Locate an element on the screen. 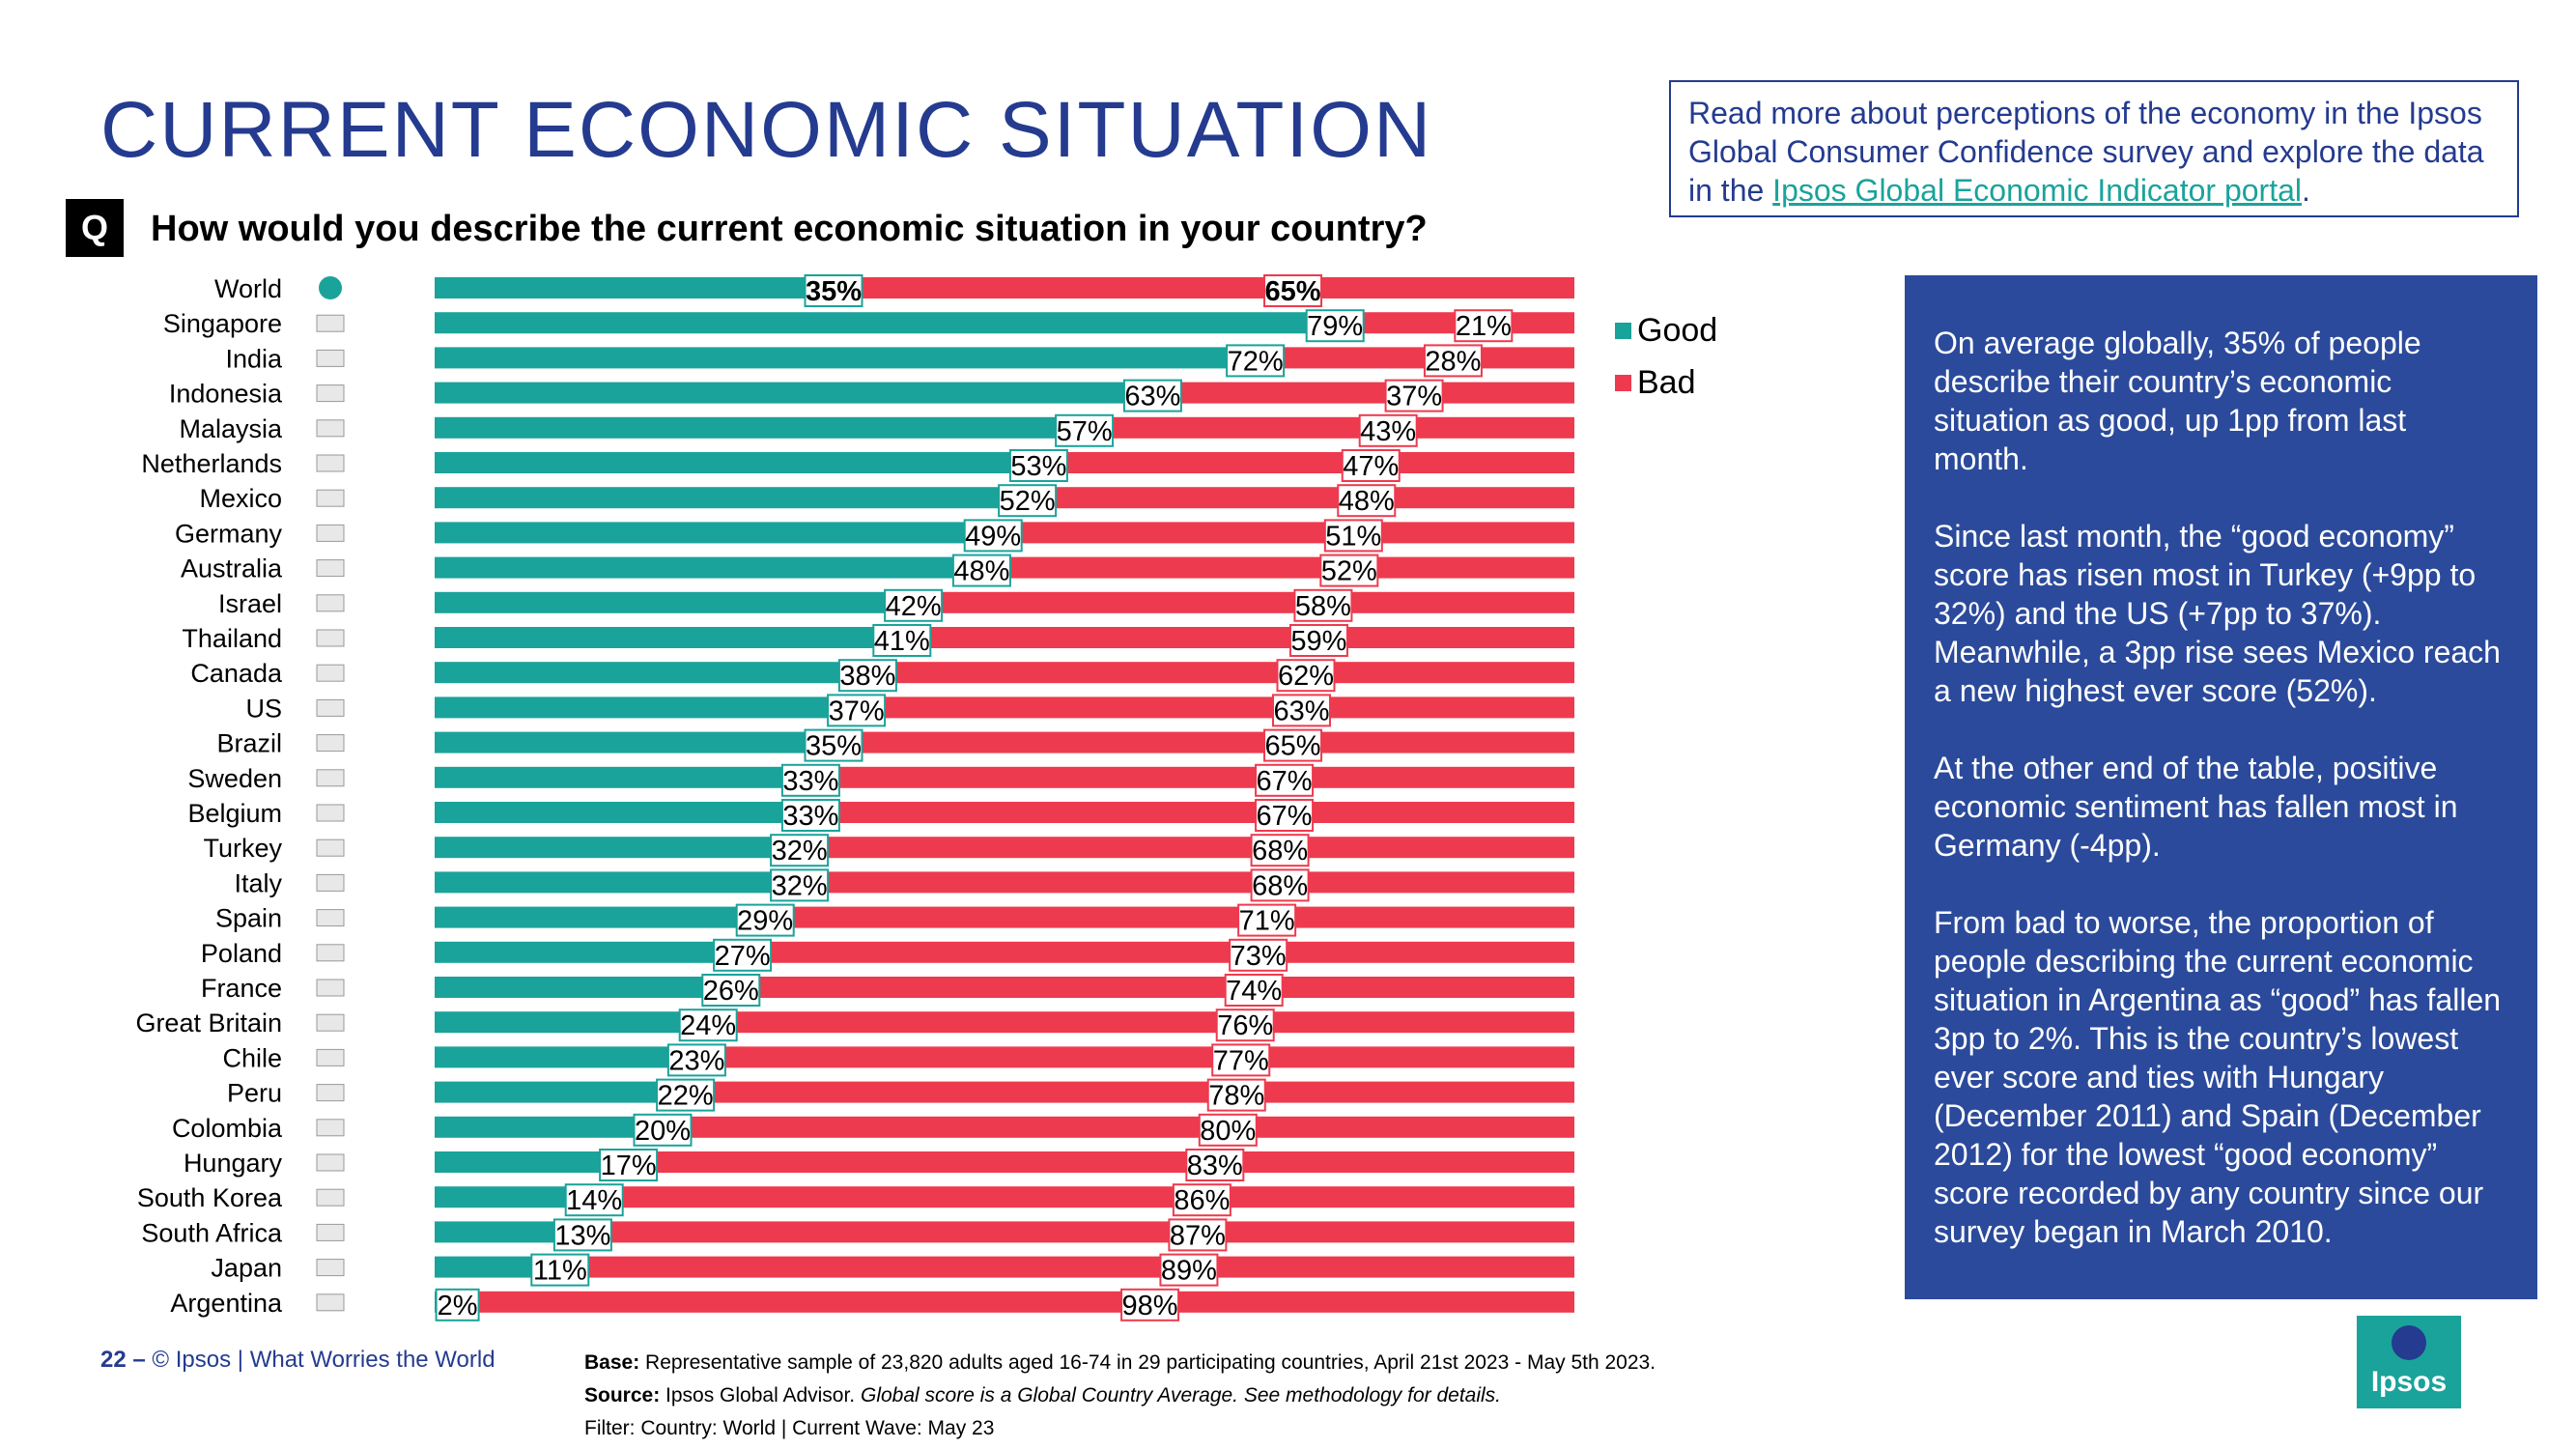 This screenshot has height=1449, width=2576. flag-icon-turkey is located at coordinates (330, 847).